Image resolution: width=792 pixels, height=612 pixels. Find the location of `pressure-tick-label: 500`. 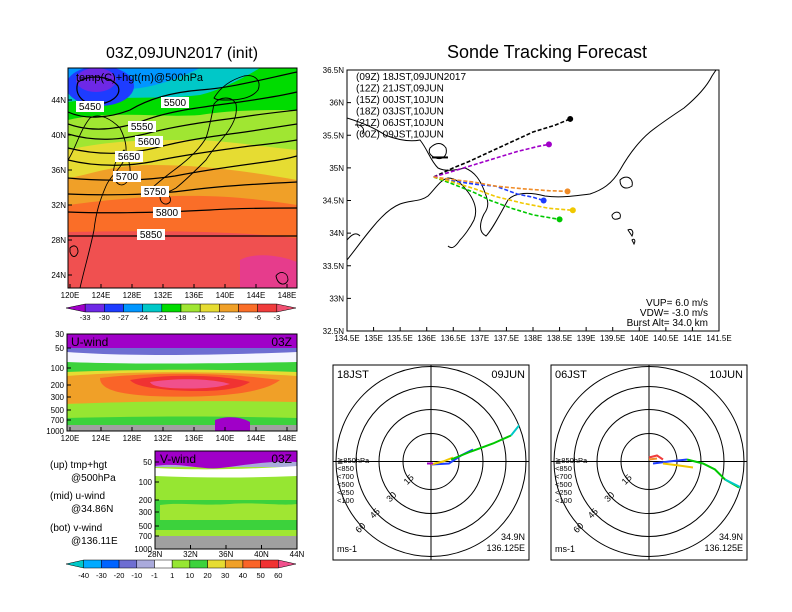

pressure-tick-label: 500 is located at coordinates (58, 410).